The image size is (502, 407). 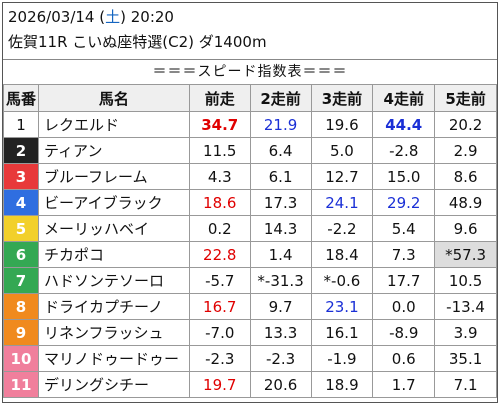 What do you see at coordinates (113, 384) in the screenshot?
I see `horse-name: デリングシチー` at bounding box center [113, 384].